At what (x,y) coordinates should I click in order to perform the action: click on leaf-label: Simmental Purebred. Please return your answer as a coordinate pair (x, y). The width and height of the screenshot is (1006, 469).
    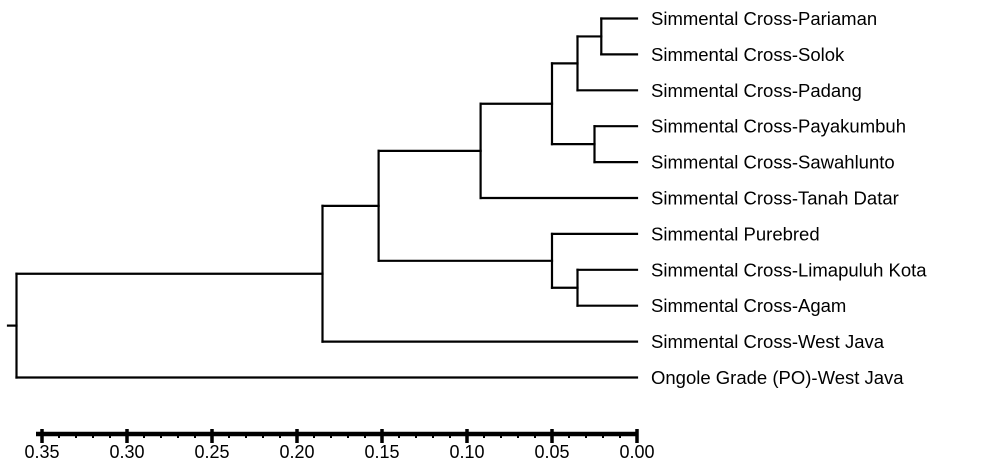
    Looking at the image, I should click on (735, 233).